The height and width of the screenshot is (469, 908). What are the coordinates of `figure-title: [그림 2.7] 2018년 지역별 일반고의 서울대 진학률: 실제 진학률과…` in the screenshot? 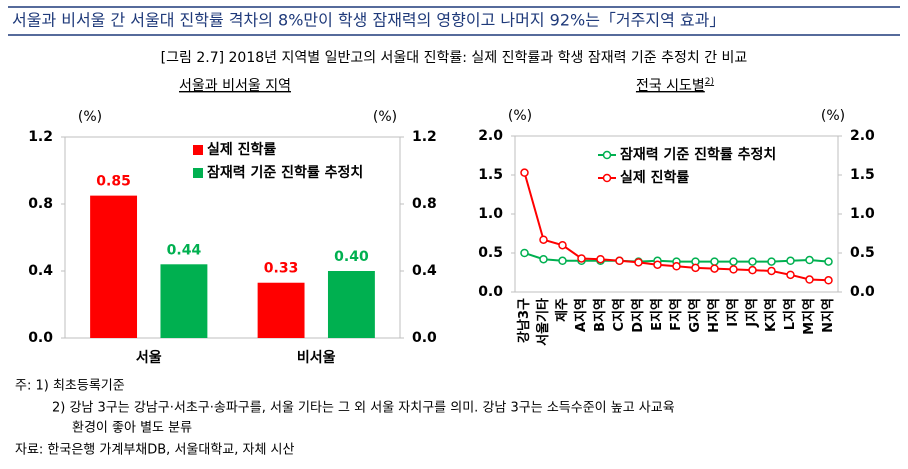 It's located at (454, 58).